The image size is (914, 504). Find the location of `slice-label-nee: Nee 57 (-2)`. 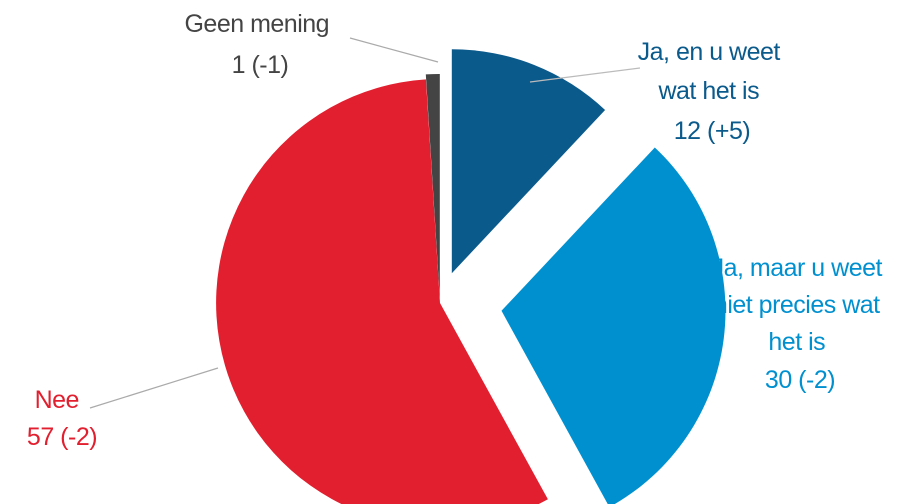

slice-label-nee: Nee 57 (-2) is located at coordinates (62, 418).